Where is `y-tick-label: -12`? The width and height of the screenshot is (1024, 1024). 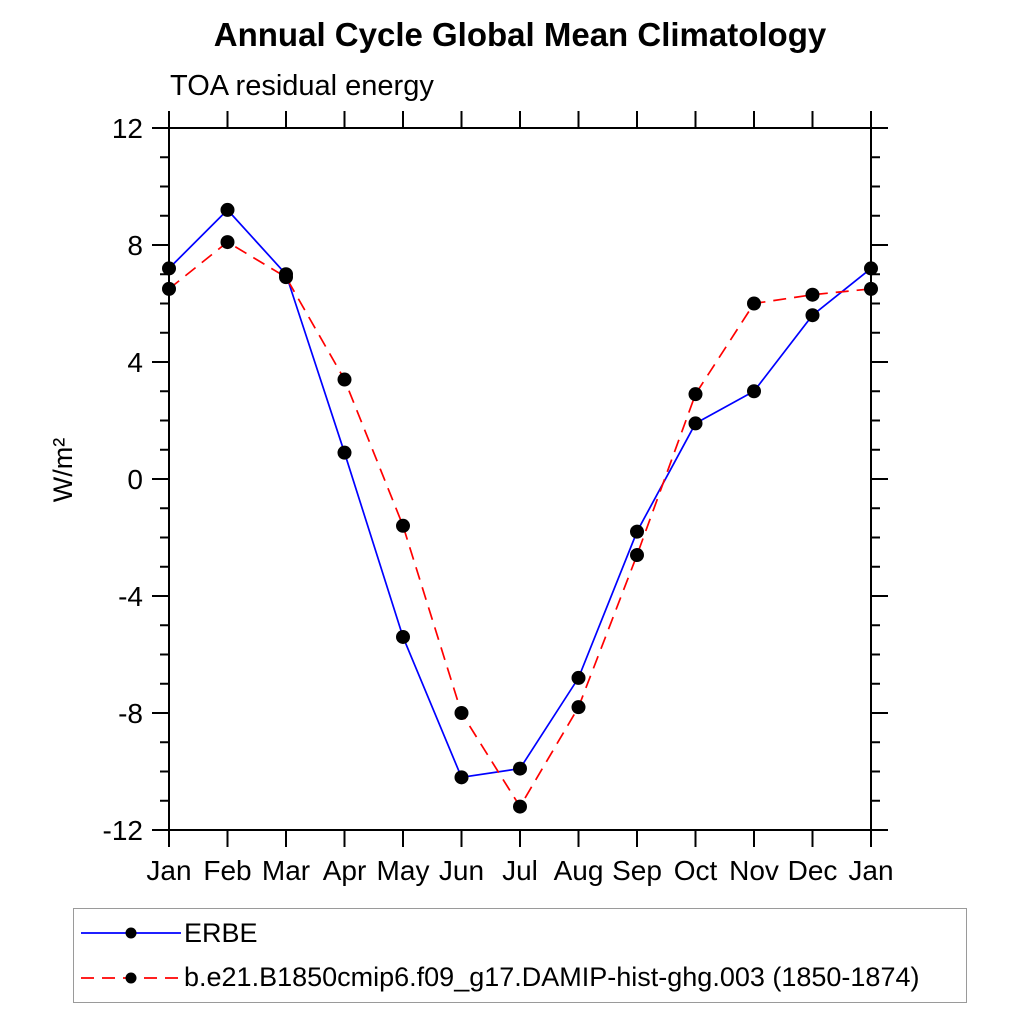 y-tick-label: -12 is located at coordinates (123, 830).